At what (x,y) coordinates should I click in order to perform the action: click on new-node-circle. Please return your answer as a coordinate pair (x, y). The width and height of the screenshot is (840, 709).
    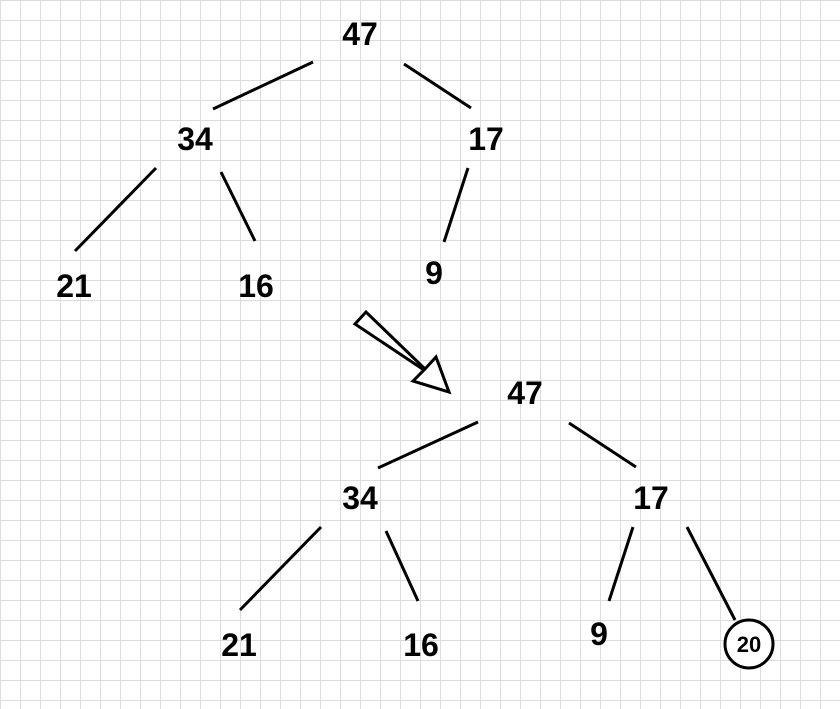
    Looking at the image, I should click on (749, 644).